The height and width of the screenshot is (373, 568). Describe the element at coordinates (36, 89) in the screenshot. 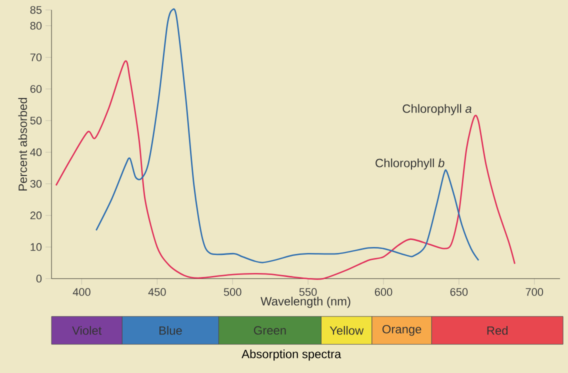

I see `y-tick-label: 60` at that location.